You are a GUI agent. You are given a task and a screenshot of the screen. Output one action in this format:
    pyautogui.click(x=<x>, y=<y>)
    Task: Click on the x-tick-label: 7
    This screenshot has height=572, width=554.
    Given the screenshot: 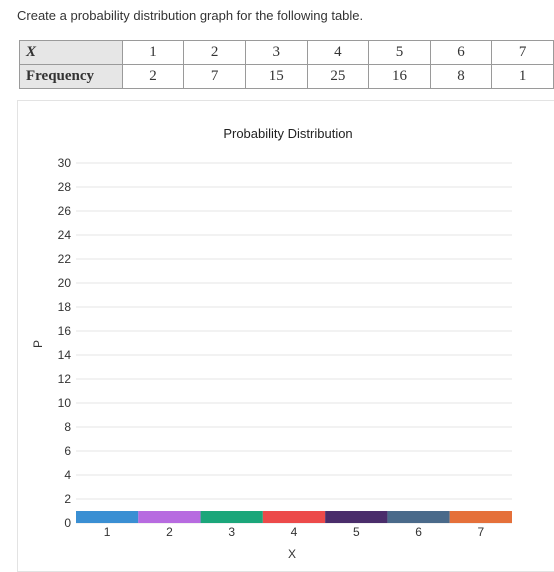 What is the action you would take?
    pyautogui.click(x=481, y=532)
    